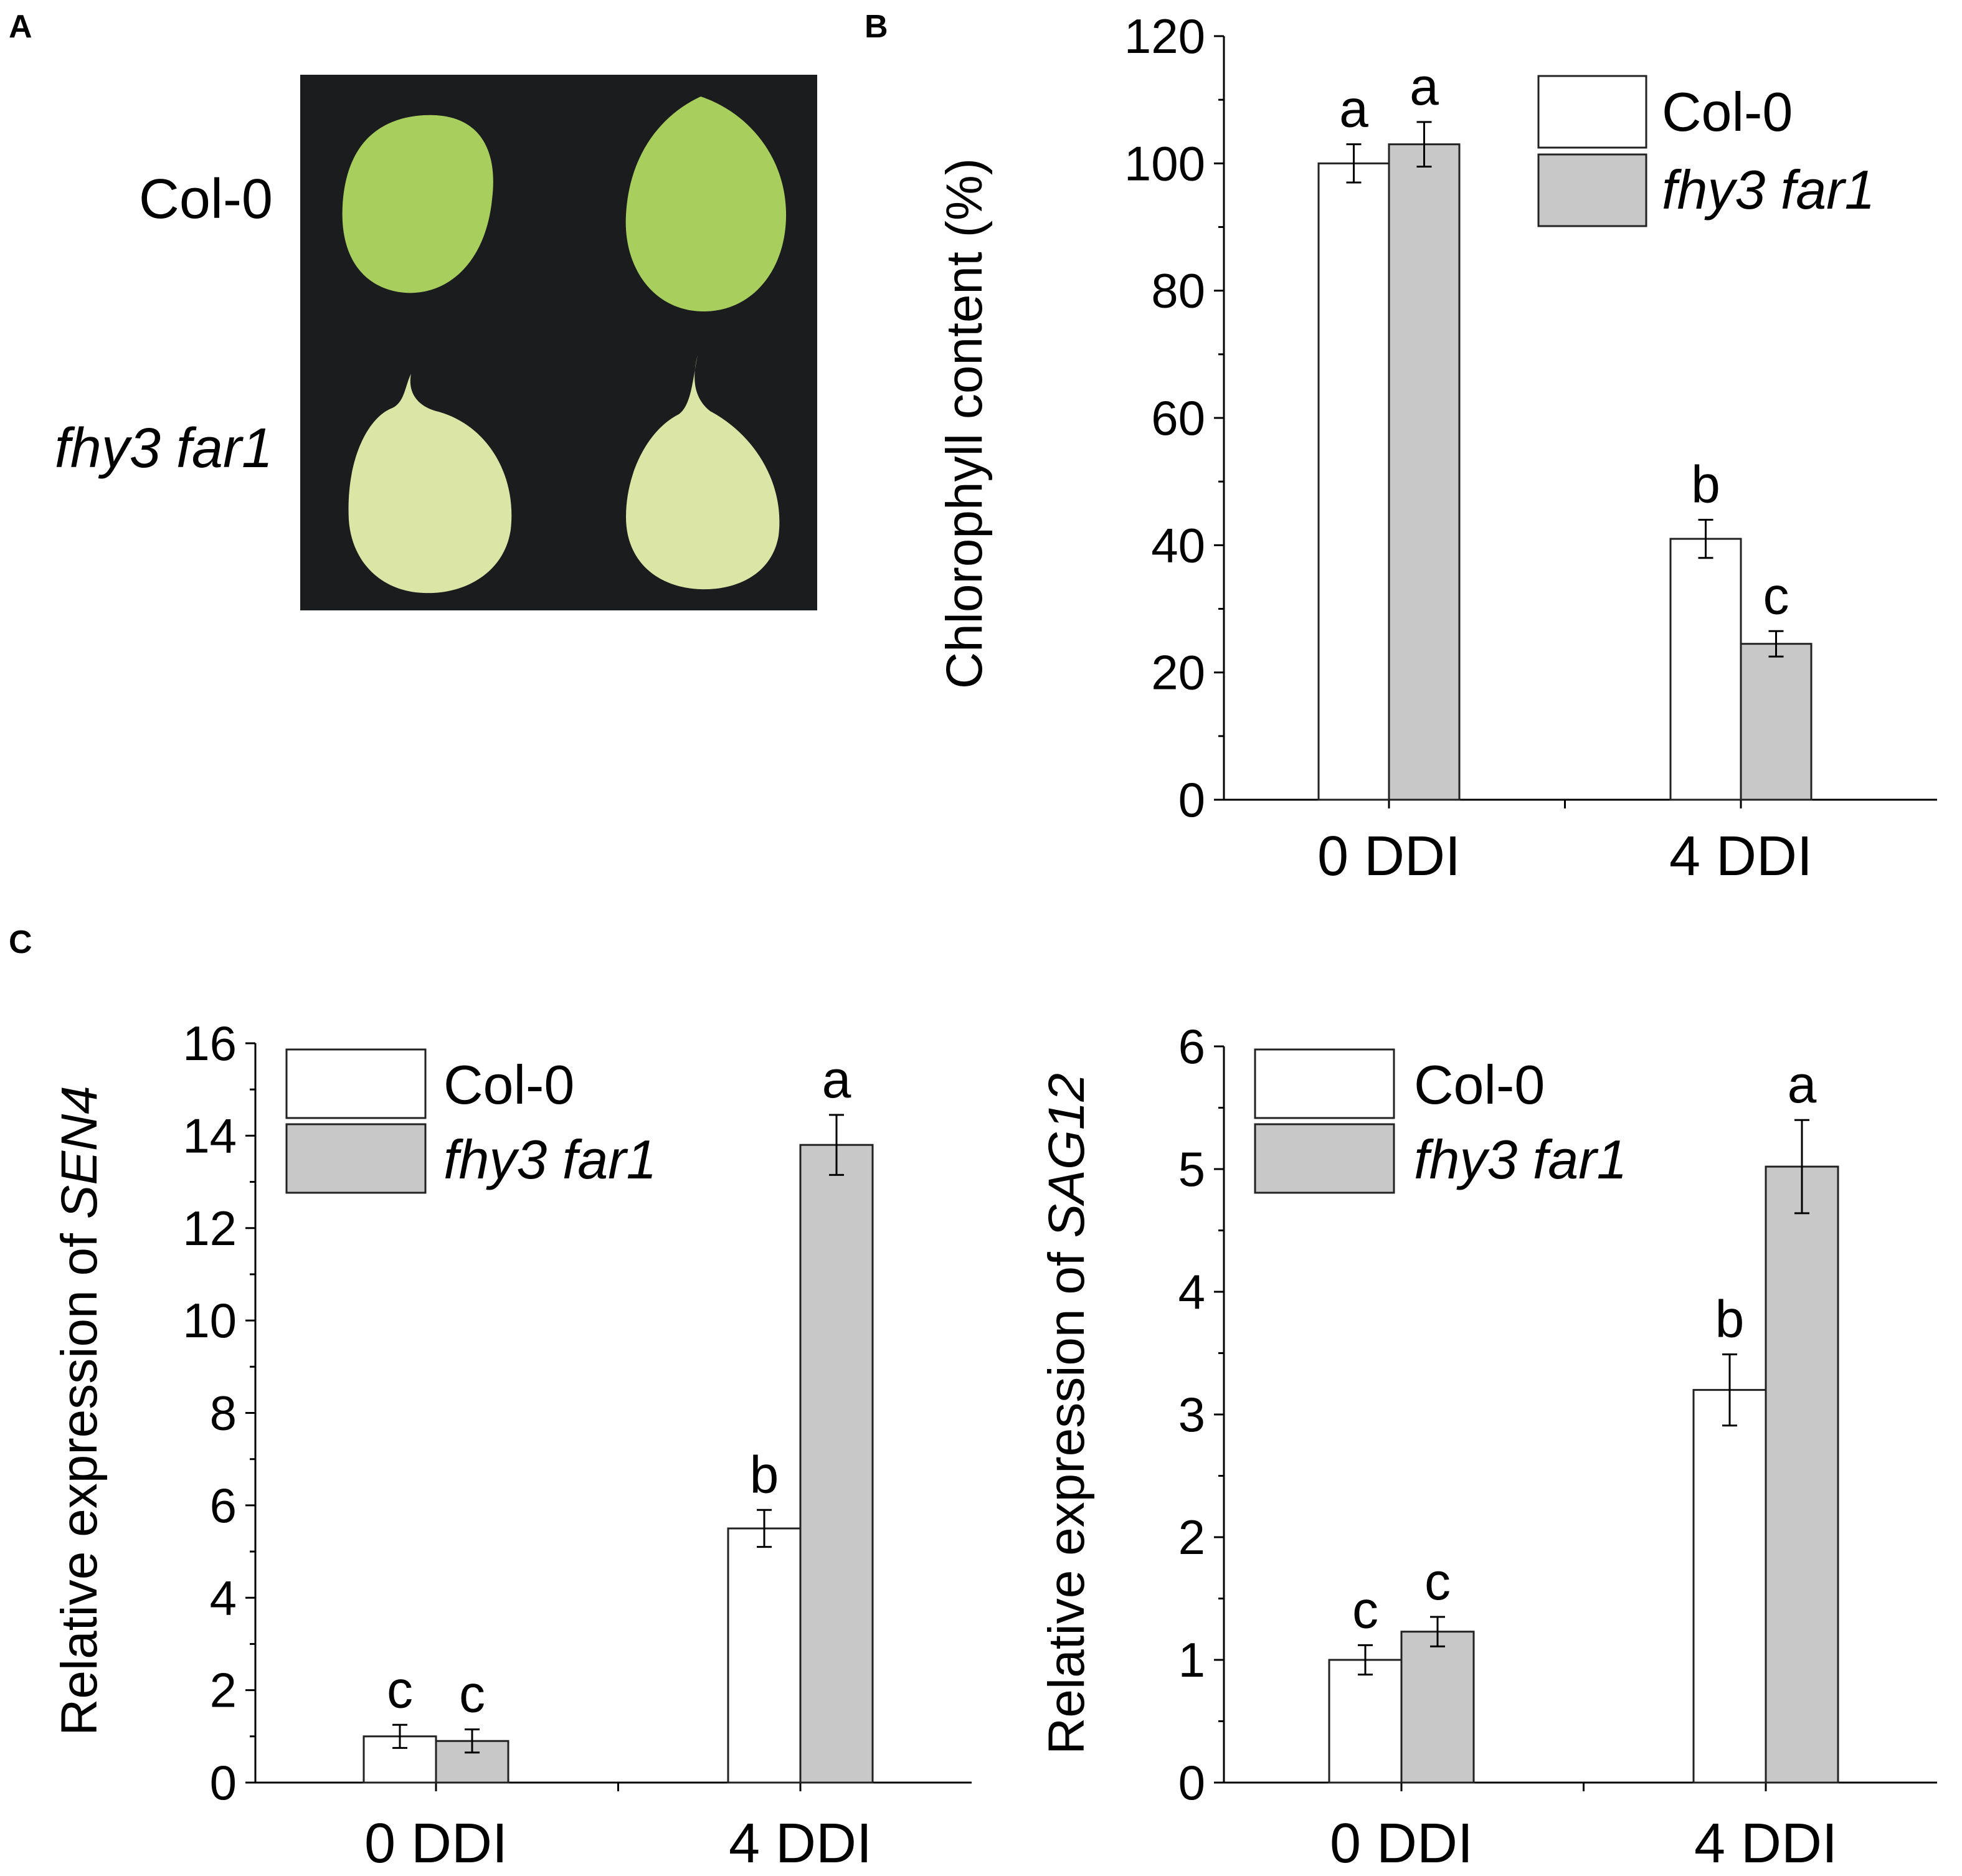 The width and height of the screenshot is (1962, 1876). Describe the element at coordinates (1191, 1659) in the screenshot. I see `y-tick-label: 1` at that location.